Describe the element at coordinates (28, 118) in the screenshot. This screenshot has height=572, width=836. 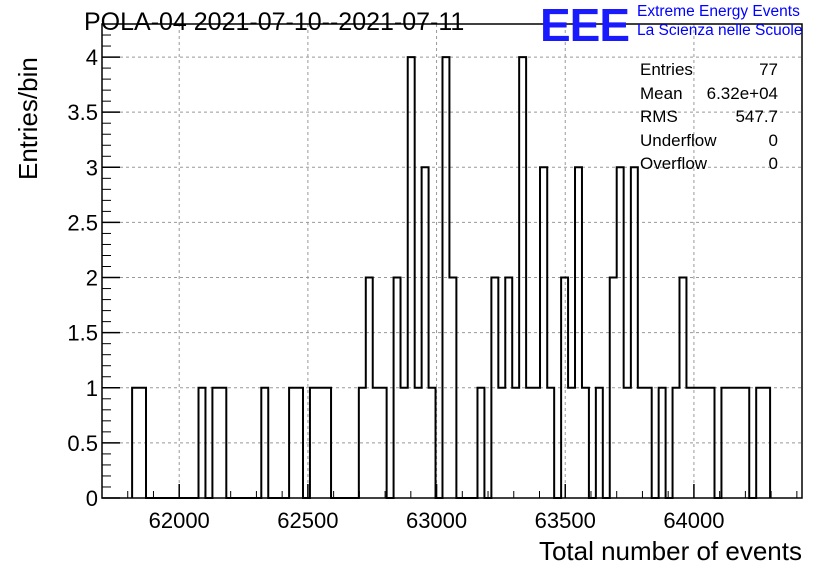
I see `y-axis-label: Entries/bin` at that location.